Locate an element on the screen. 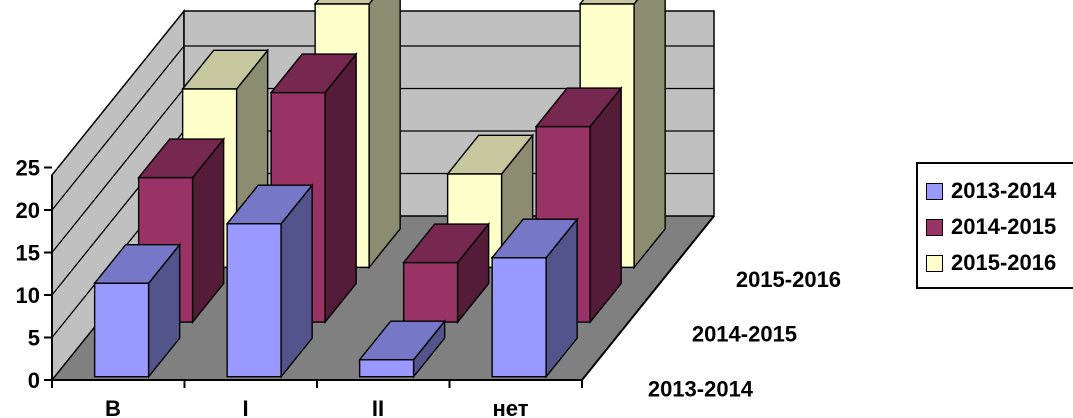 The height and width of the screenshot is (418, 1073). legend-label: 2015-2016 is located at coordinates (1004, 262).